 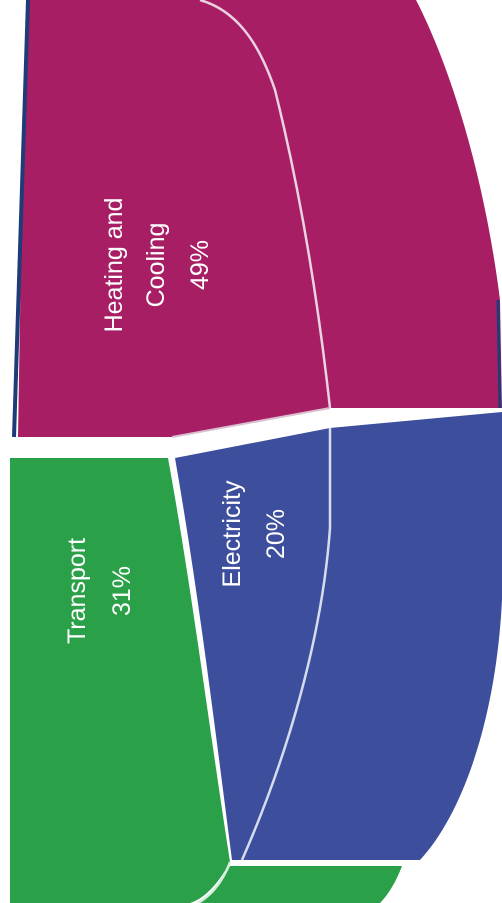 What do you see at coordinates (276, 534) in the screenshot?
I see `label-electricity-value: 20%` at bounding box center [276, 534].